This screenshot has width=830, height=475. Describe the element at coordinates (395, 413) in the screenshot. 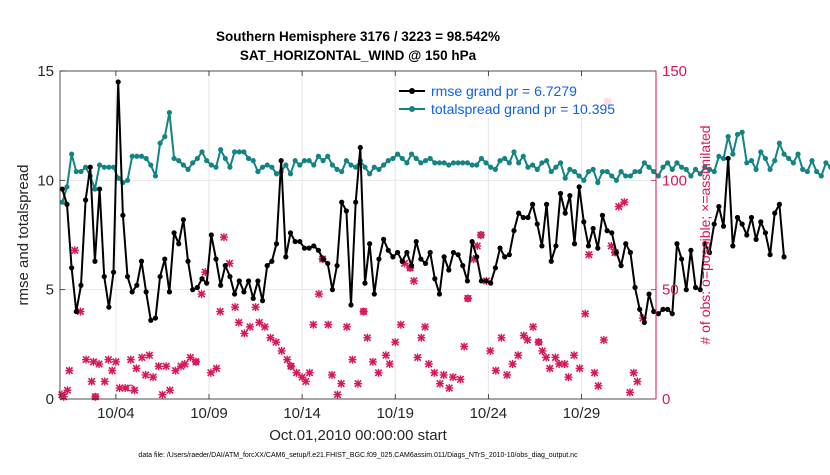

I see `x-tick-label: 10/19` at that location.